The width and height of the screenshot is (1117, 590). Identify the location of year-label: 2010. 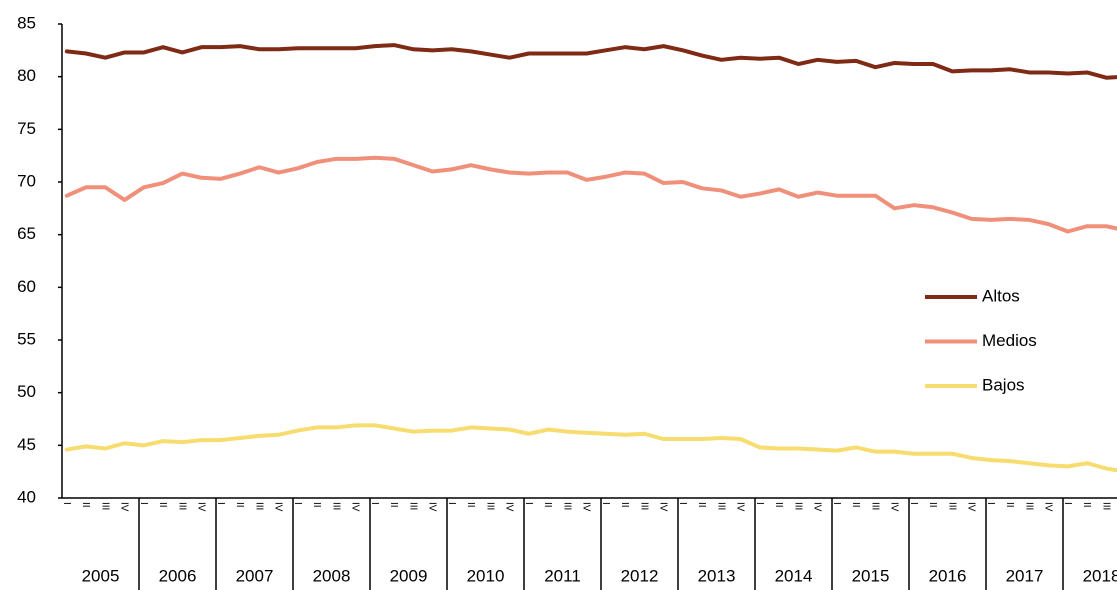
(486, 575).